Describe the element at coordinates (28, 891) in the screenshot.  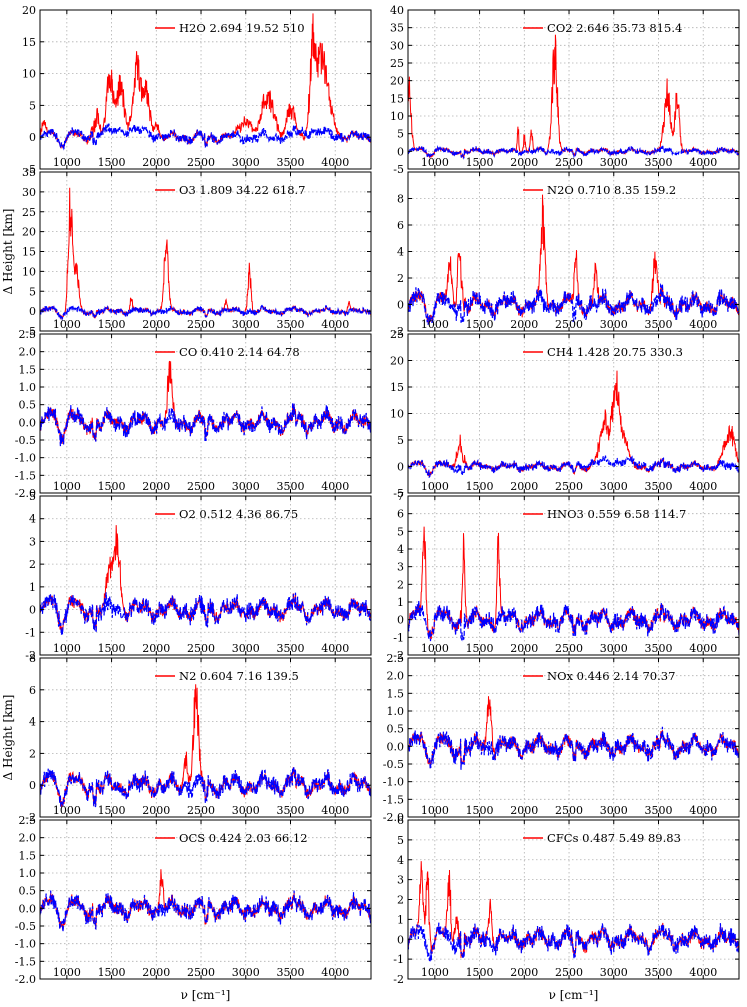
I see `y-tick-label: 0.5` at that location.